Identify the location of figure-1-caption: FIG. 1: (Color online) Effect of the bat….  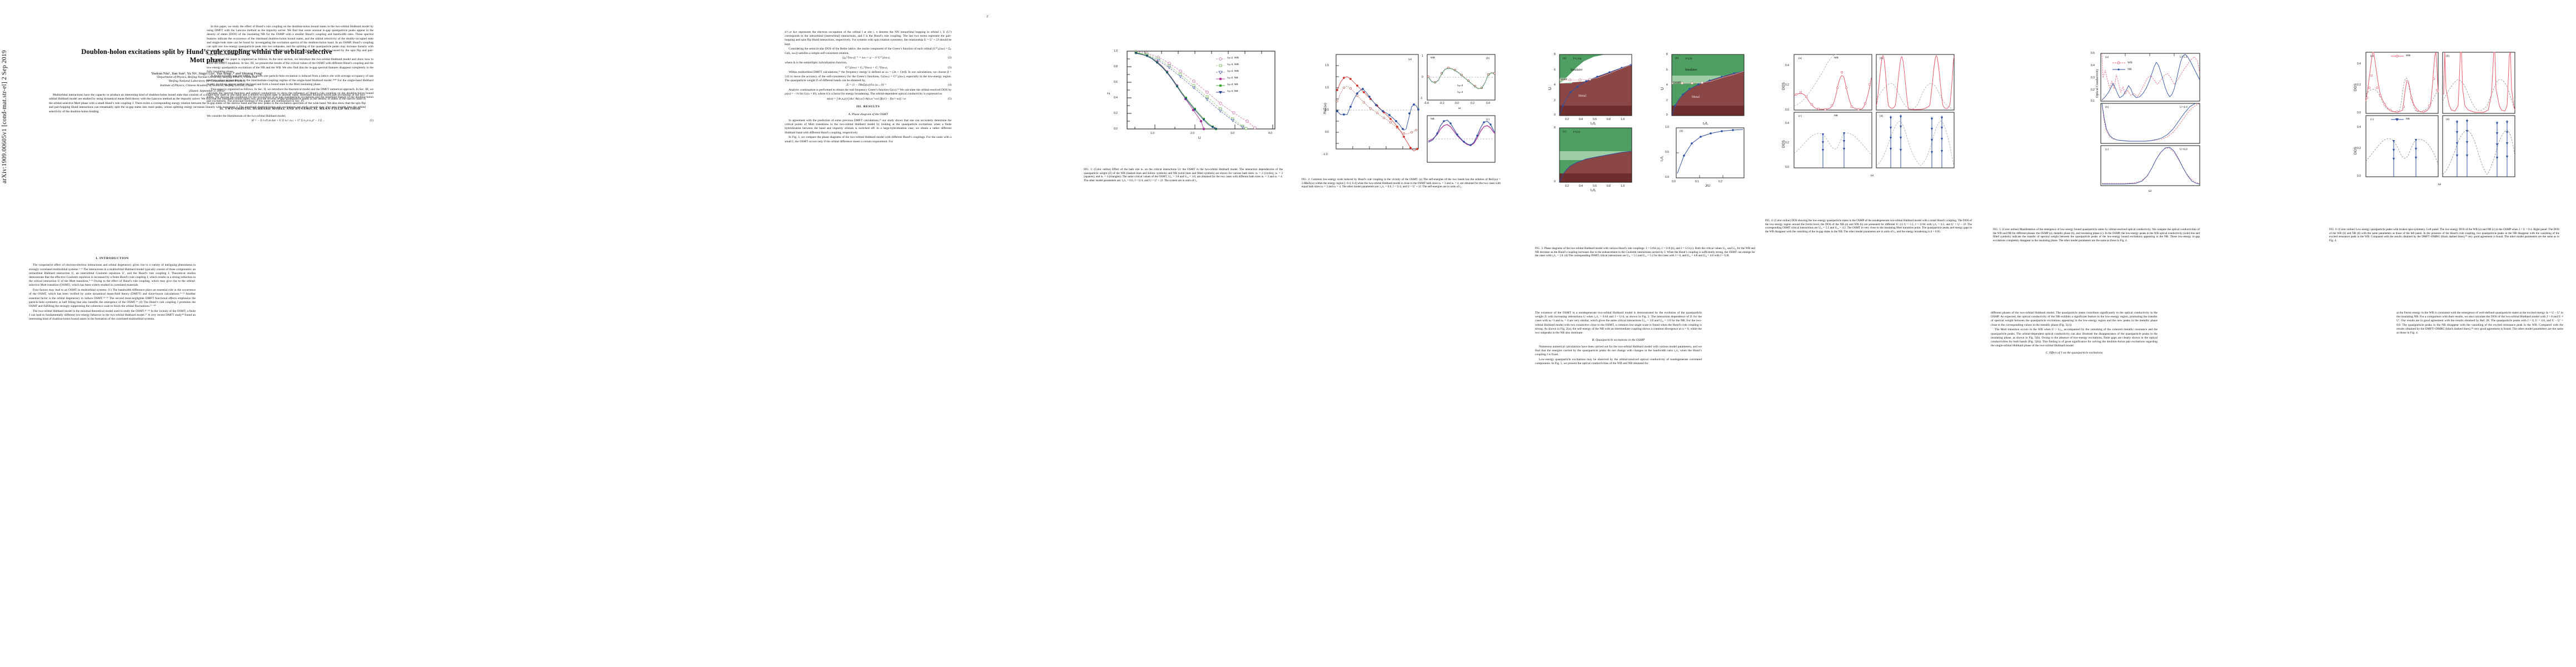
(1183, 175).